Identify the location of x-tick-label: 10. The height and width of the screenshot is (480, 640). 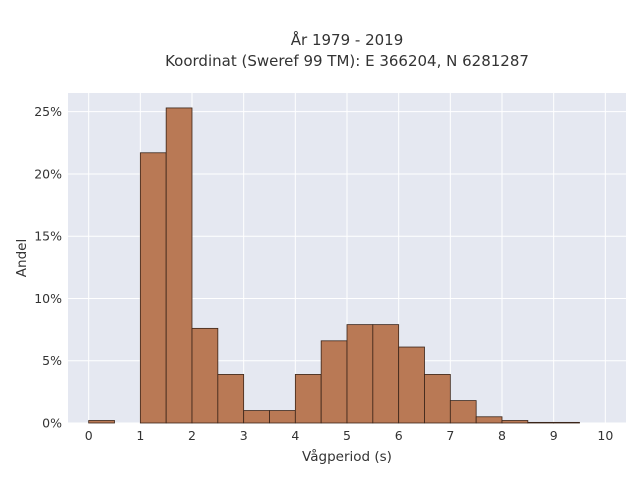
(605, 435).